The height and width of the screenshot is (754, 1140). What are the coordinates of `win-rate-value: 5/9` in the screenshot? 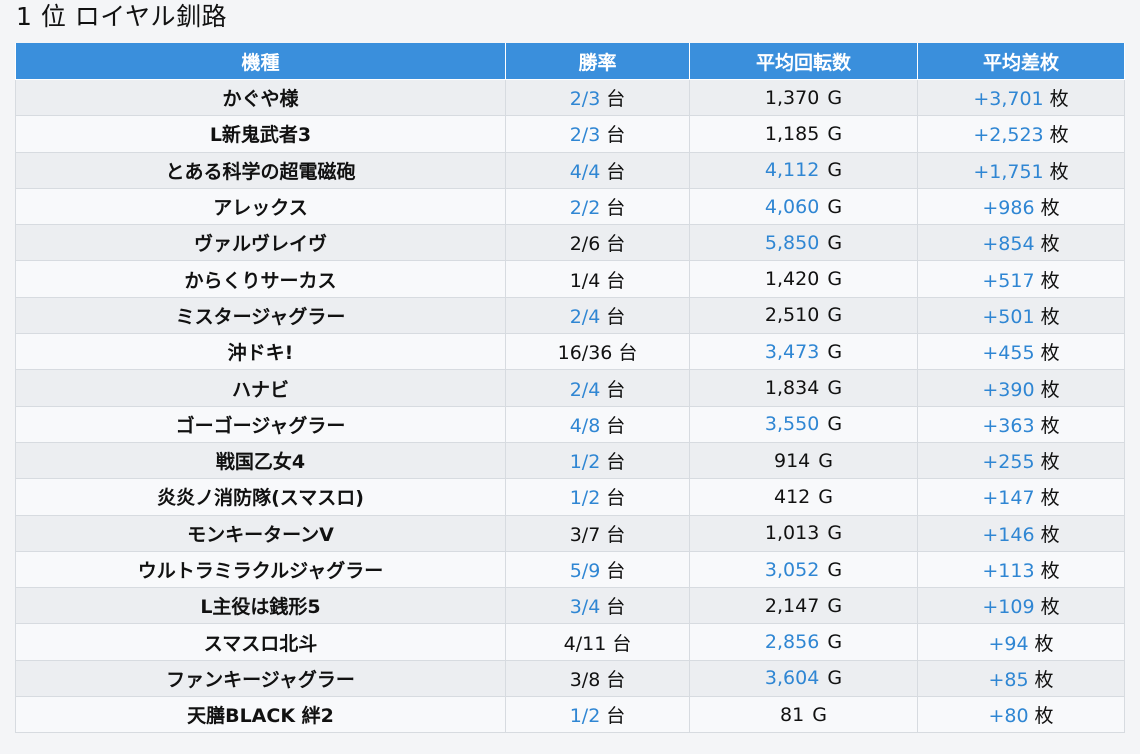 It's located at (585, 571).